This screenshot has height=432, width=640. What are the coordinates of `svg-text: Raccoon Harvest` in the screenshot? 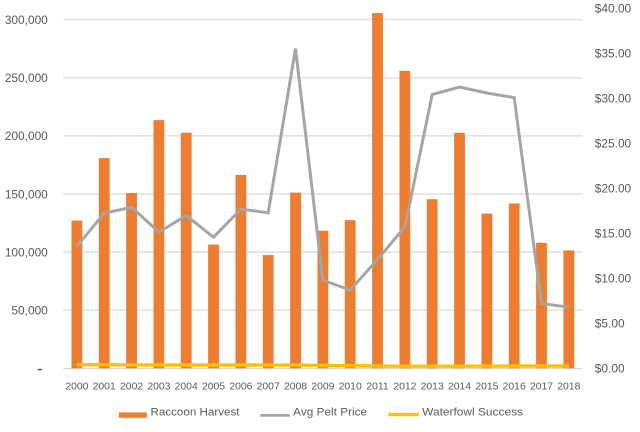 It's located at (195, 413).